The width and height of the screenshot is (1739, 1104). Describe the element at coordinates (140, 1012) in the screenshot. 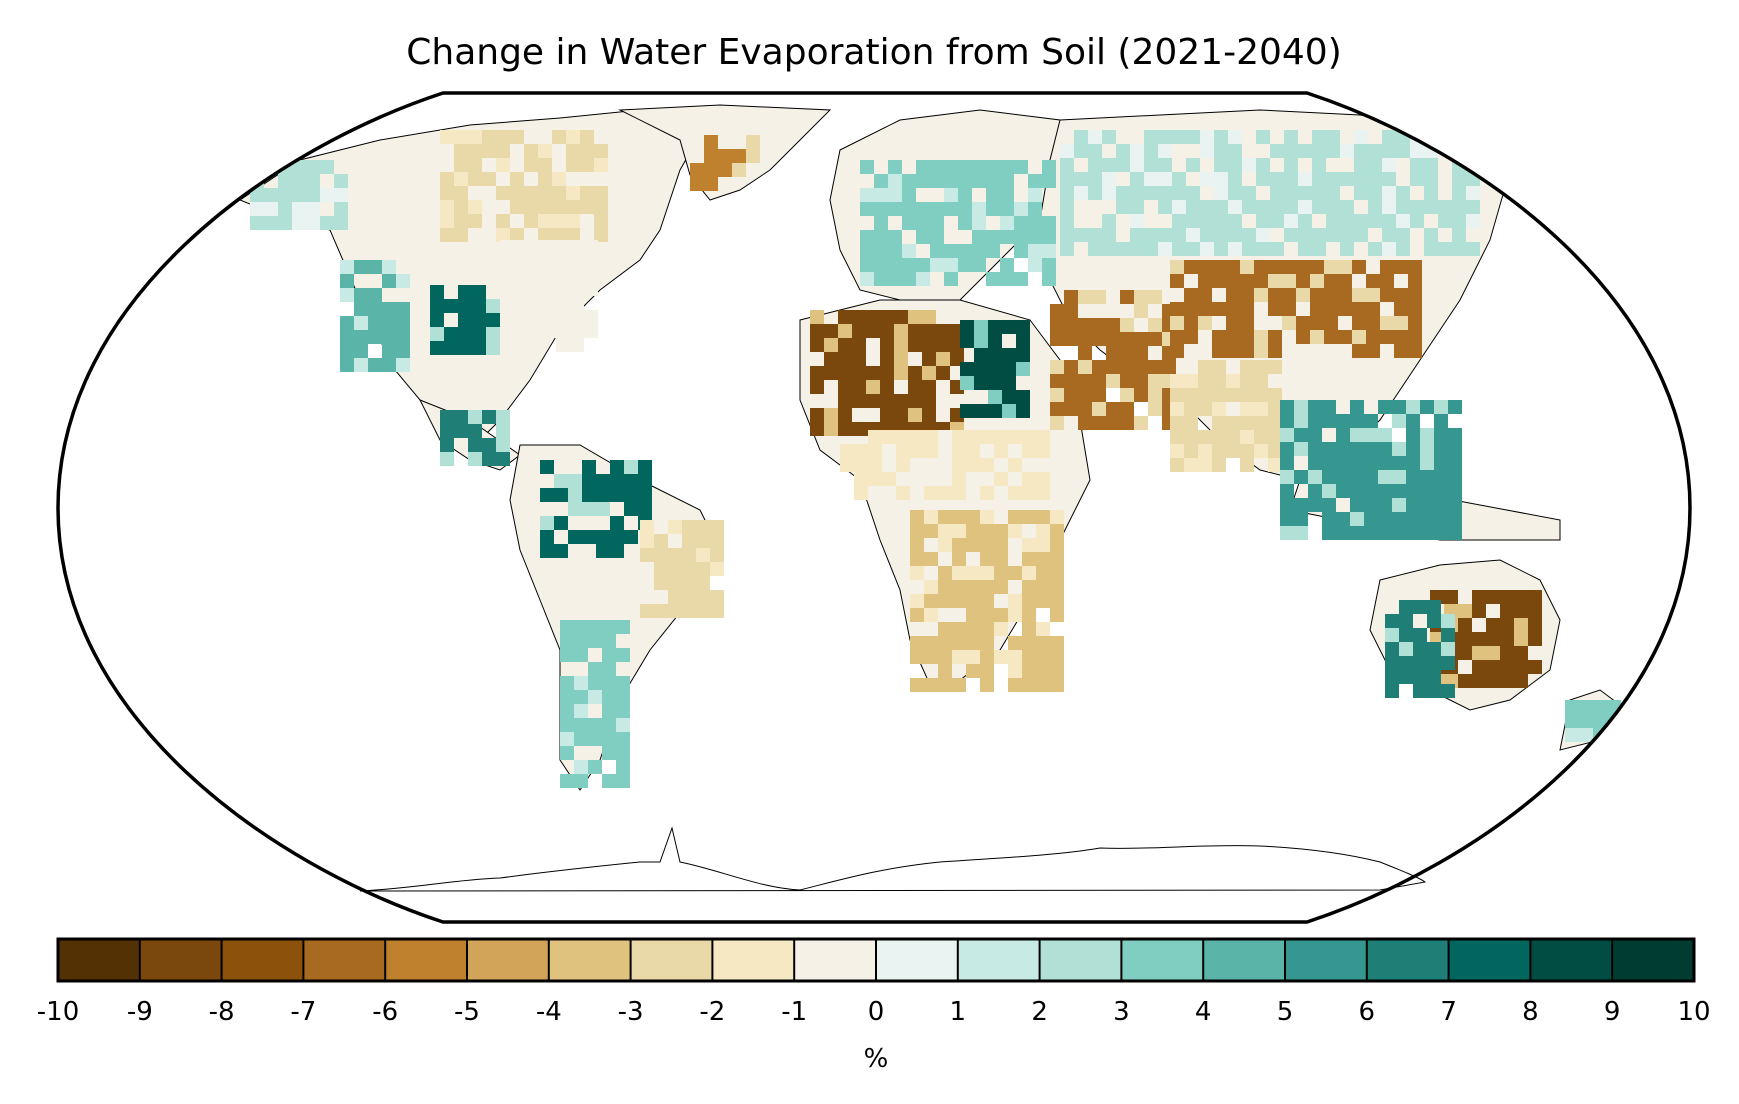

I see `colorbar-tick-label: -9` at that location.